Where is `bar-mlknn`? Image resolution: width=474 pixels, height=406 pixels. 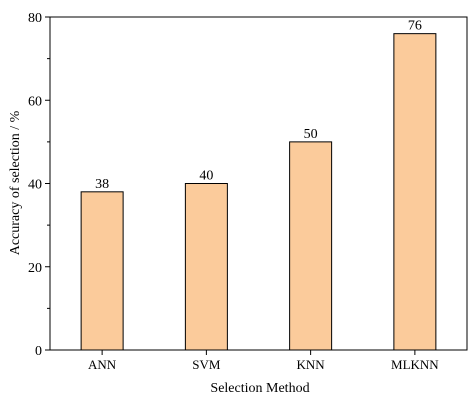
bar-mlknn is located at coordinates (415, 192).